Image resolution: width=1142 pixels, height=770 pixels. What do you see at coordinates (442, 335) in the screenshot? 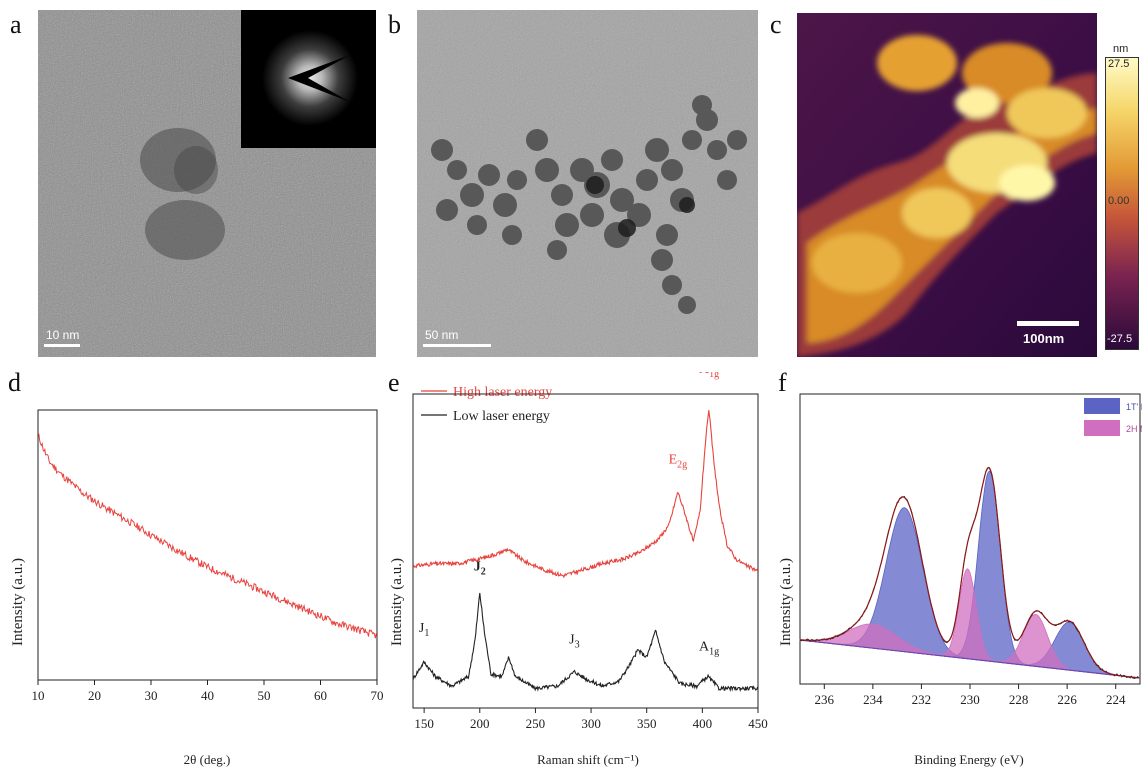
I see `scale-label-b: 50 nm` at bounding box center [442, 335].